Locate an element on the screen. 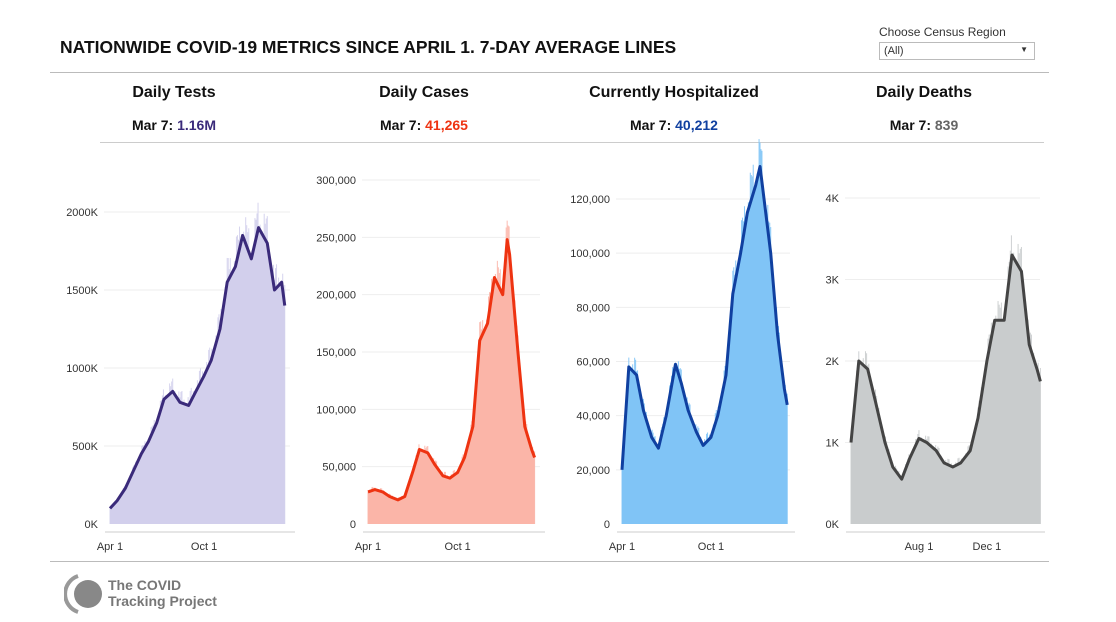 This screenshot has height=622, width=1116. y-tick-label: 80,000 is located at coordinates (593, 308).